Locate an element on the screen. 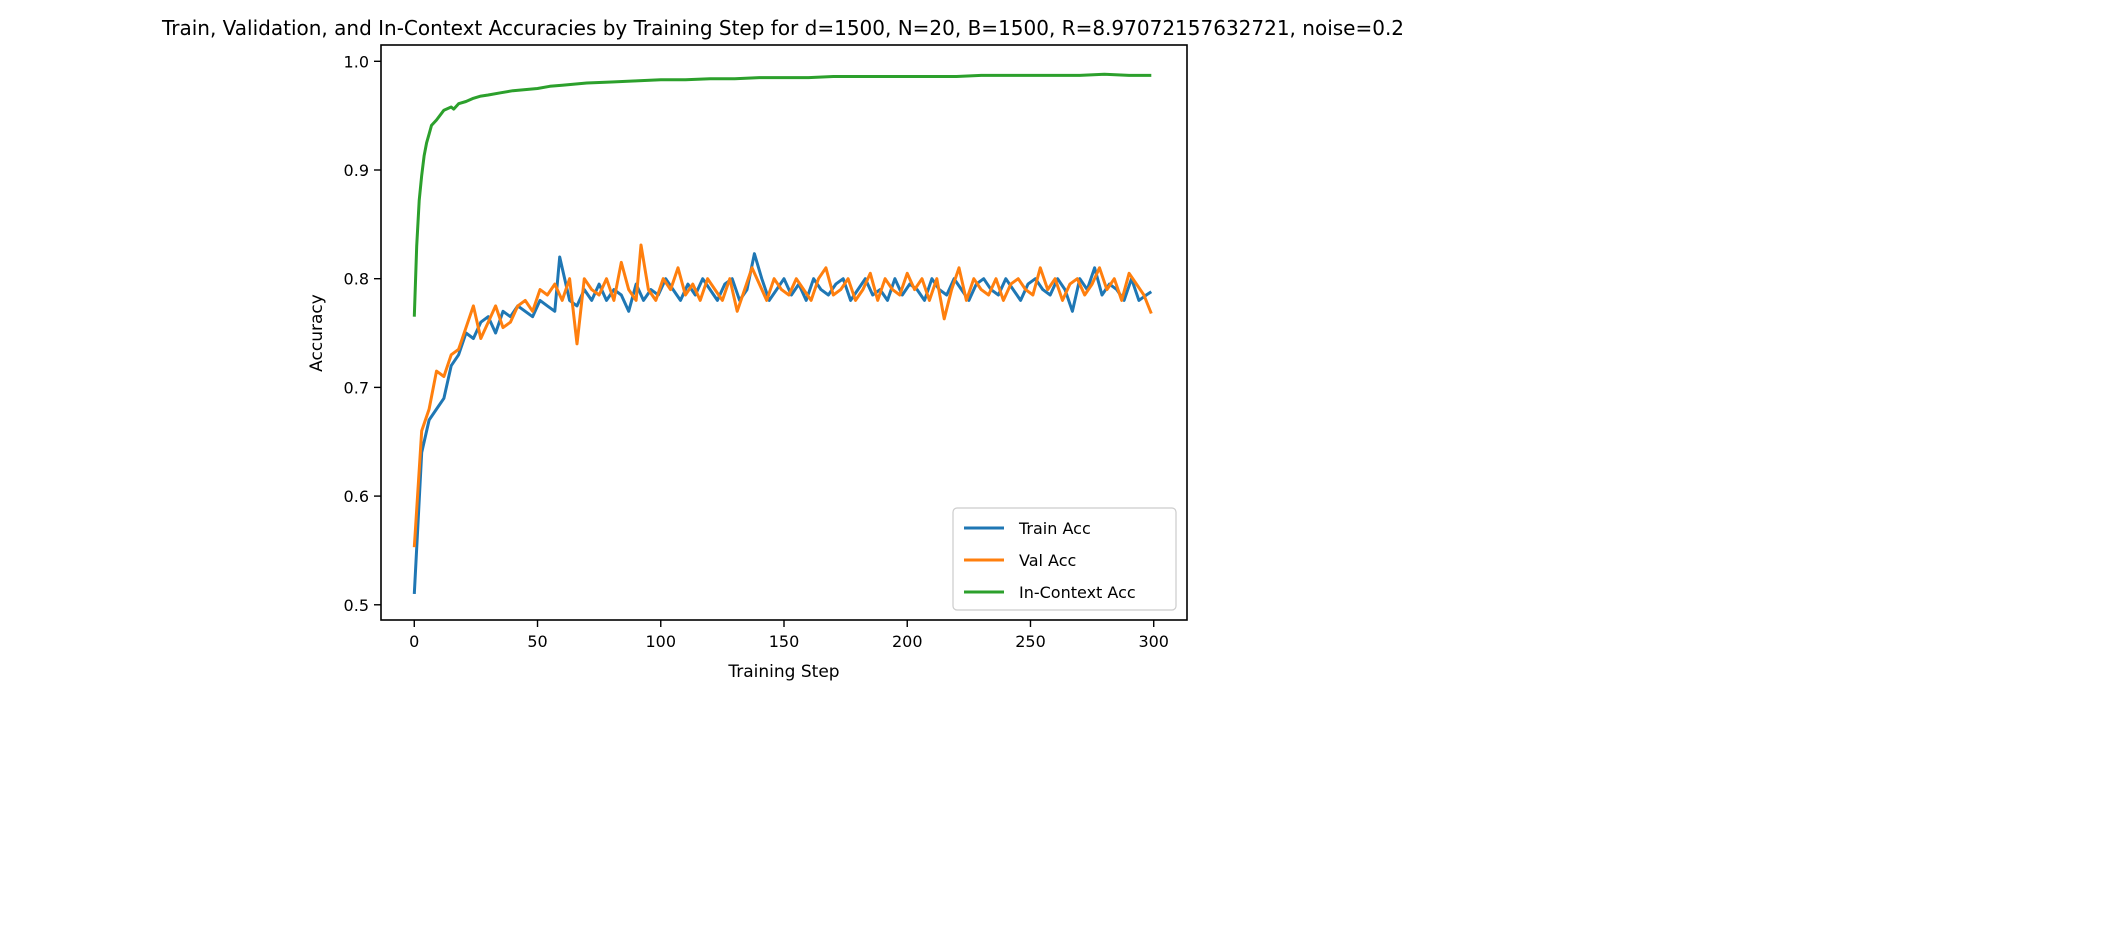 This screenshot has width=2113, height=943. y-tick-label: 0.9 is located at coordinates (356, 170).